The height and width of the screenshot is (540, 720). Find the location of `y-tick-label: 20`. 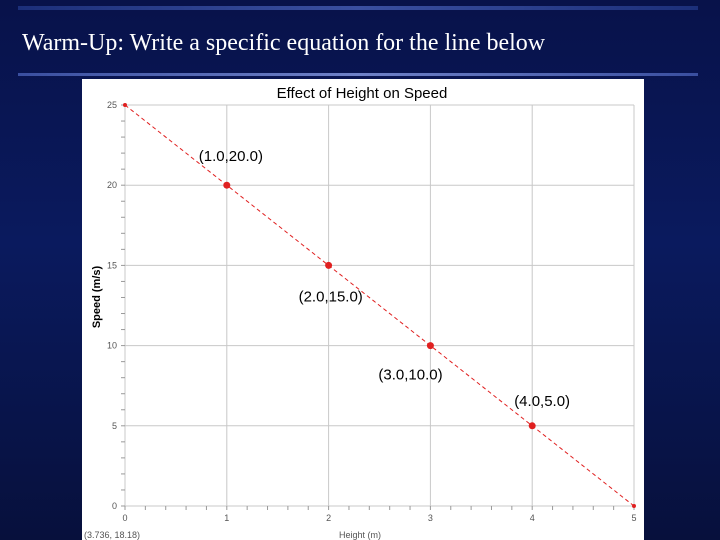

y-tick-label: 20 is located at coordinates (112, 185).